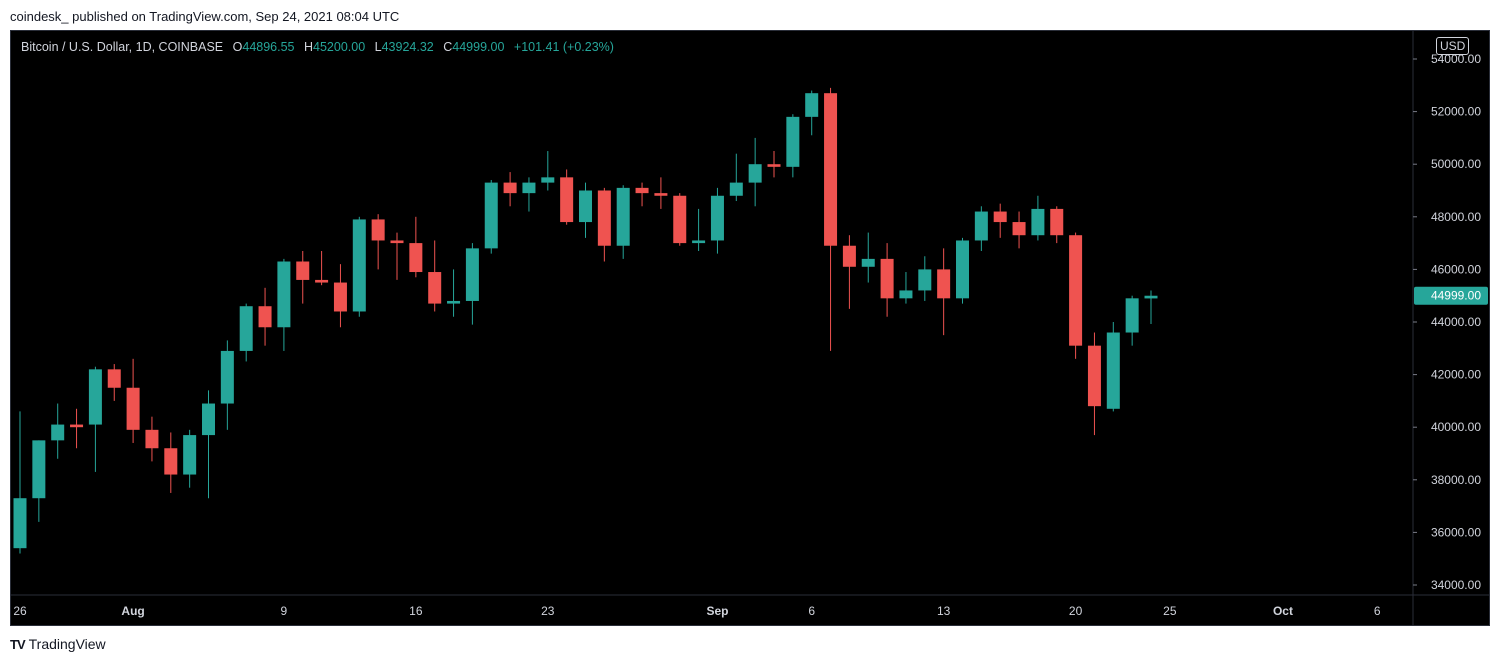 The width and height of the screenshot is (1501, 665). I want to click on high-label: H, so click(309, 47).